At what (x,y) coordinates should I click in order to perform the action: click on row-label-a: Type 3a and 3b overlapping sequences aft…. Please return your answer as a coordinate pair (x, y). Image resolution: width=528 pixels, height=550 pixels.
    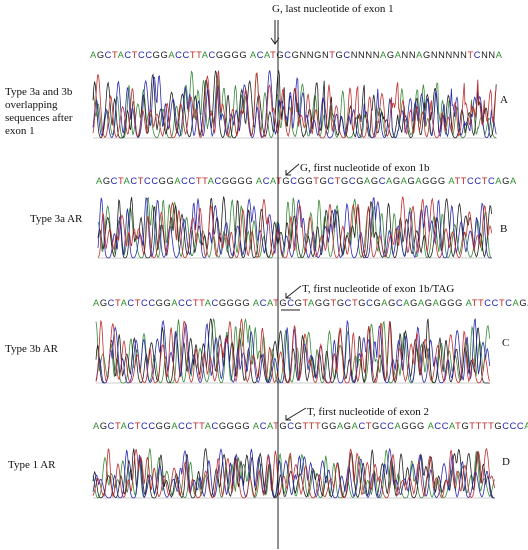
    Looking at the image, I should click on (39, 111).